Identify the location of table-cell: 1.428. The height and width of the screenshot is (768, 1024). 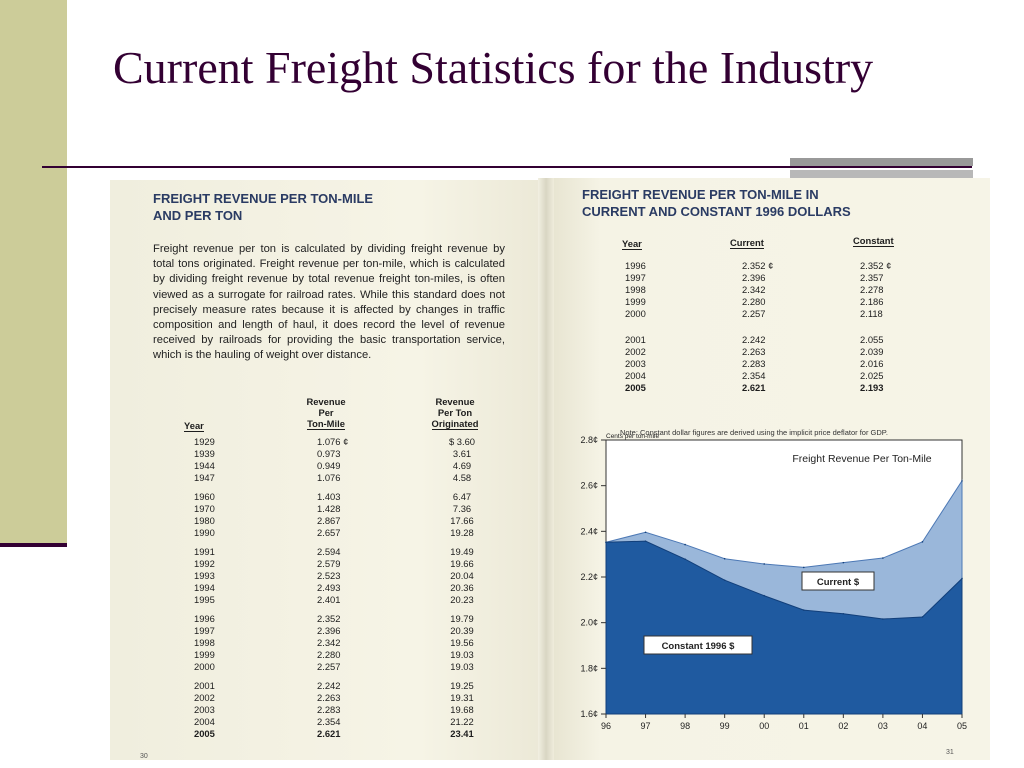
(329, 508).